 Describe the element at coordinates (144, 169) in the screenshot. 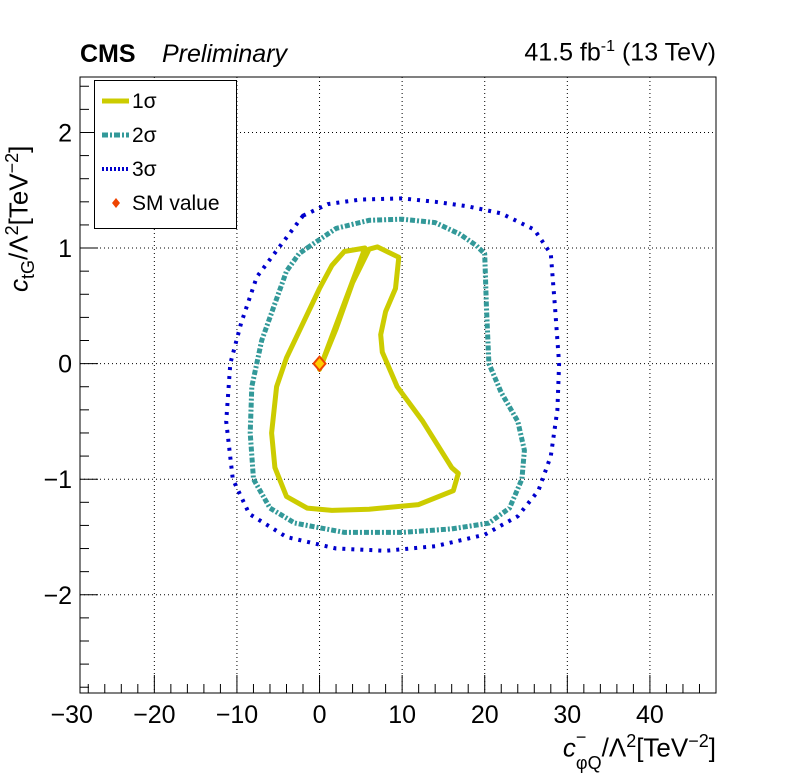

I see `legend-label: 3σ` at that location.